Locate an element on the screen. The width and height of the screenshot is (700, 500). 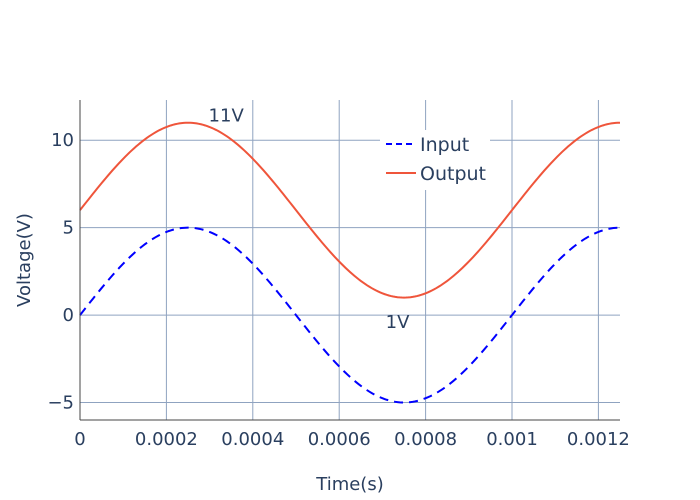
y-tick-label: 0 is located at coordinates (68, 315).